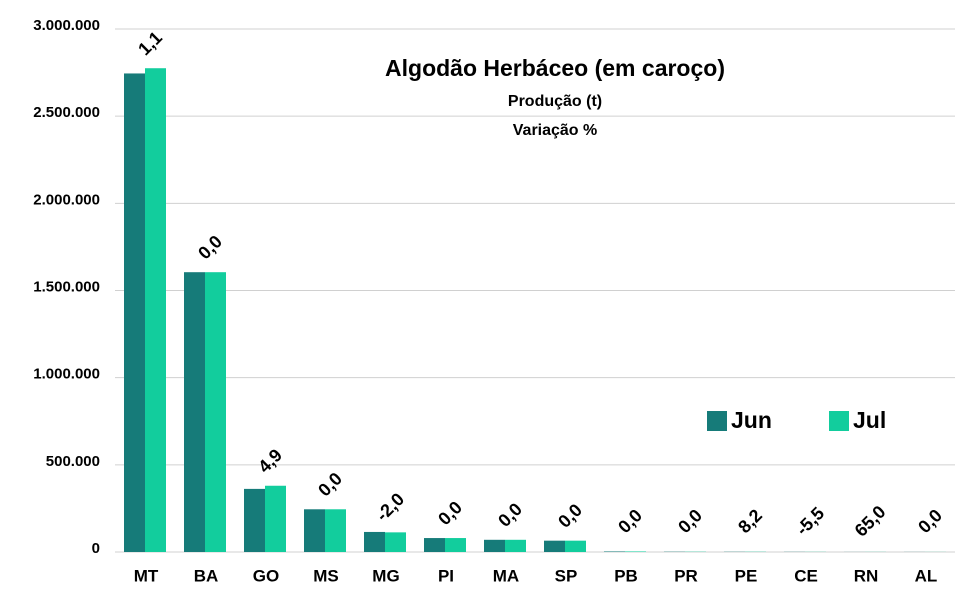  Describe the element at coordinates (866, 575) in the screenshot. I see `x-tick-label: RN` at that location.